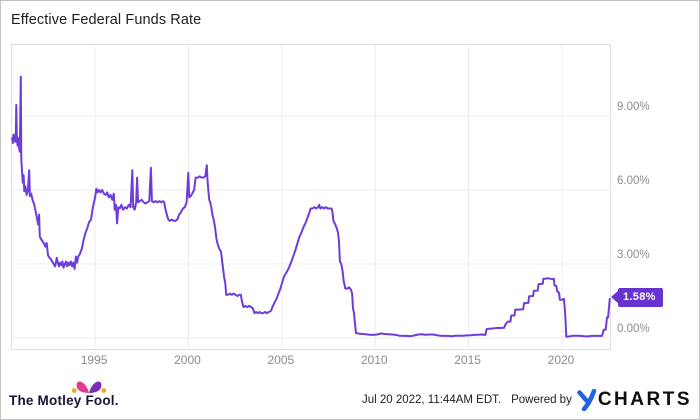  Describe the element at coordinates (633, 180) in the screenshot. I see `y-tick-label: 6.00%` at that location.